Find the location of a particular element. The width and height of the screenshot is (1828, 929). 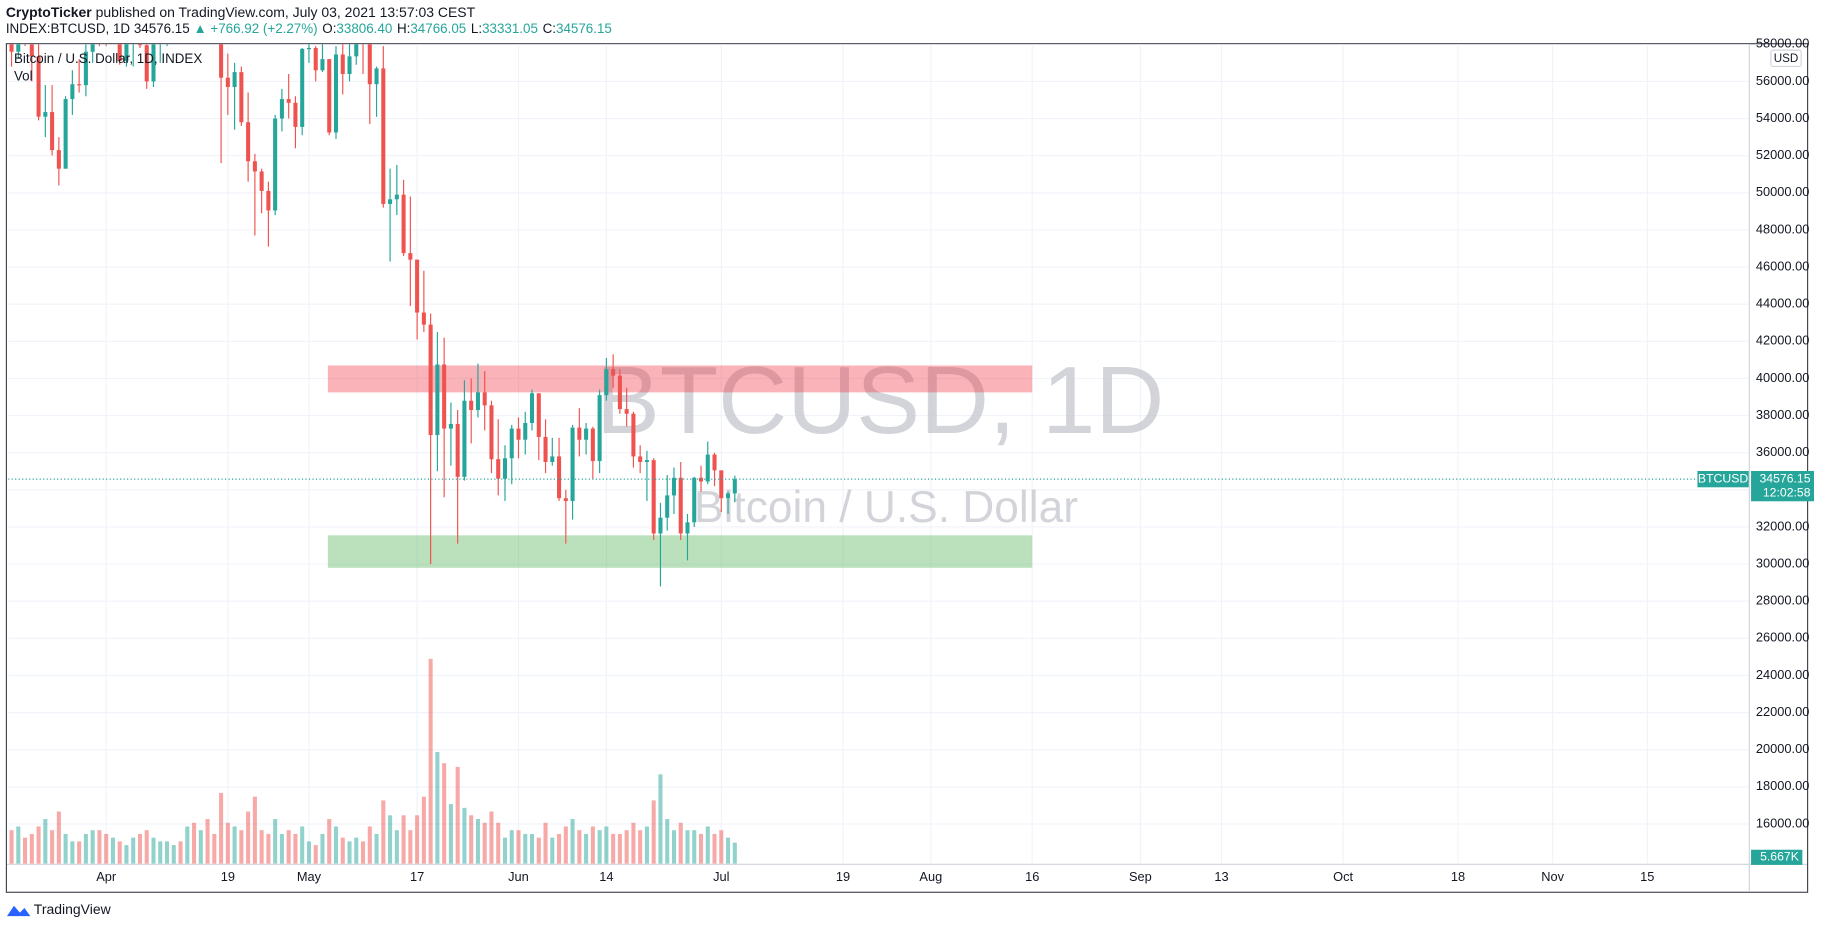

symbol: INDEX:BTCUSD, 1D is located at coordinates (68, 28).